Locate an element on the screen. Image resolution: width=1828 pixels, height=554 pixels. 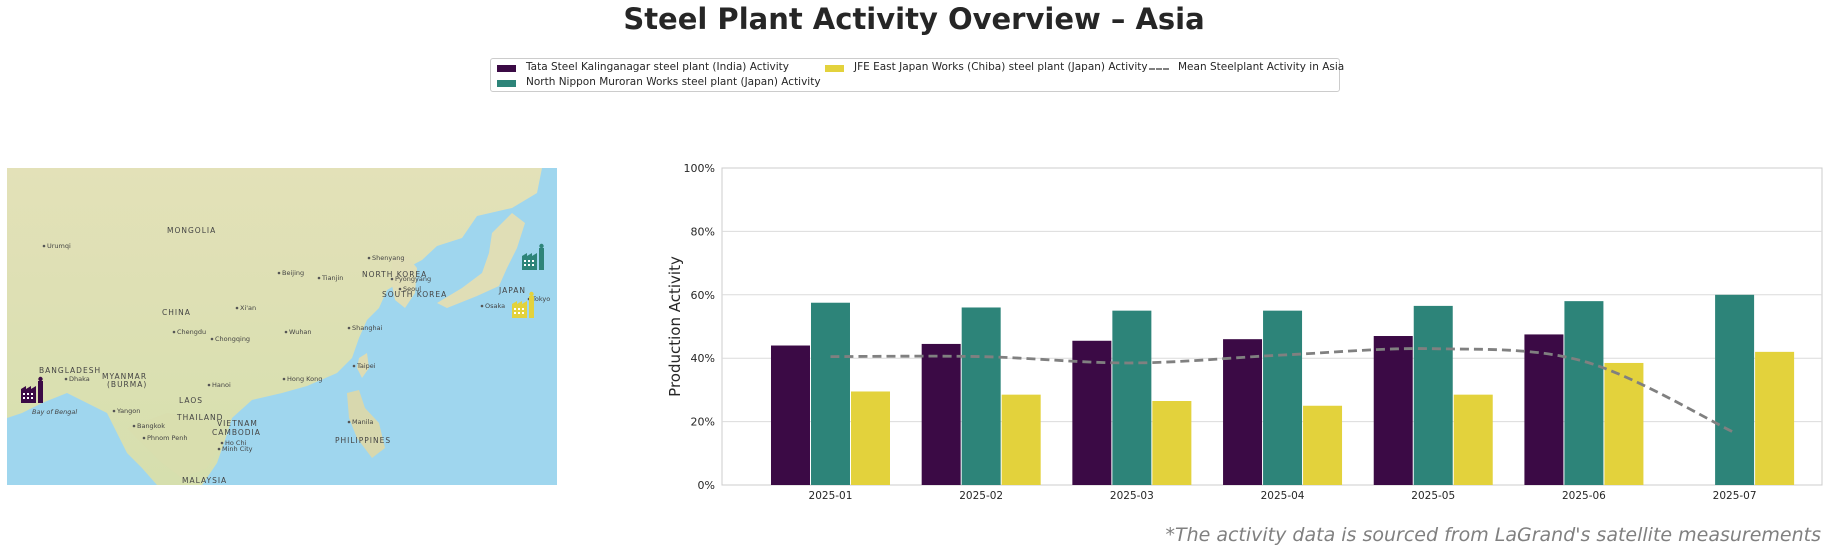
map-label-country: MYANMAR is located at coordinates (124, 376).